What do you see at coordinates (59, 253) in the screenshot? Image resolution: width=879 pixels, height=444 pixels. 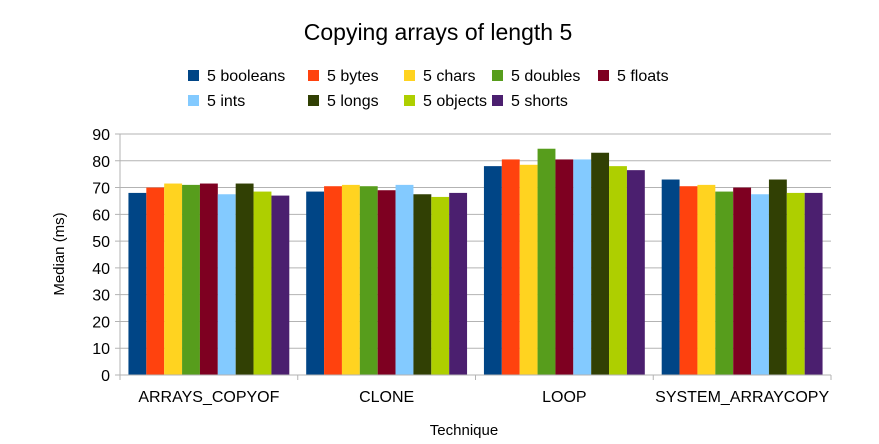 I see `y-axis-label: Median (ms)` at bounding box center [59, 253].